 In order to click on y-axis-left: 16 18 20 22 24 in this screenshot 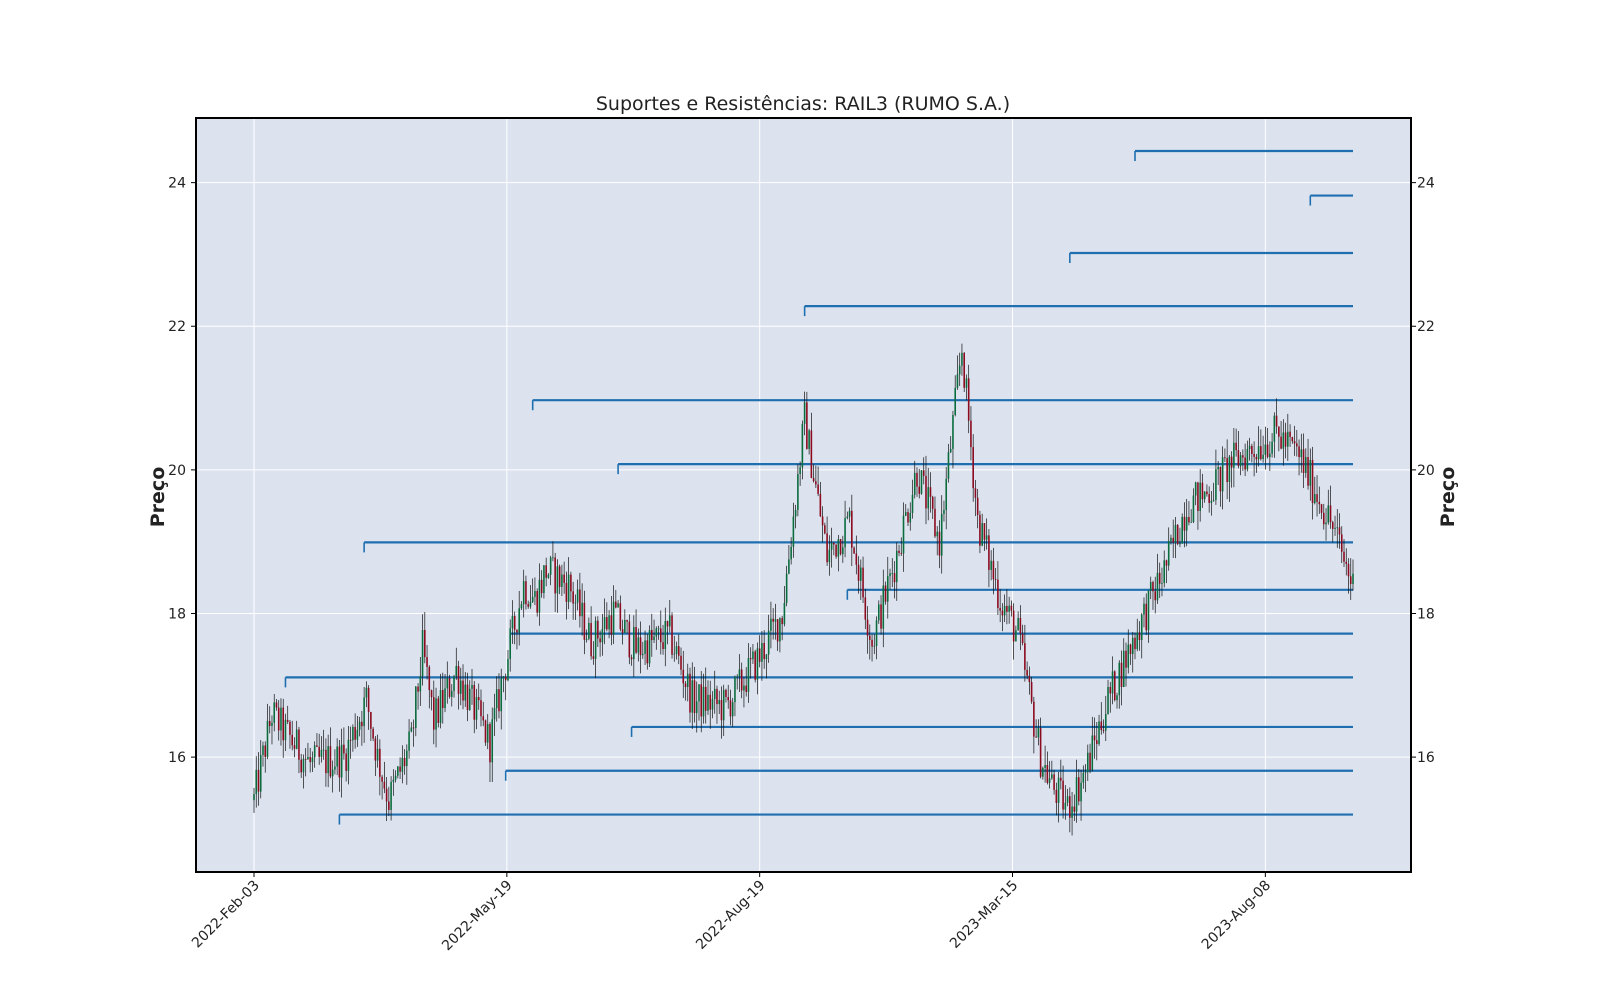, I will do `click(182, 471)`.